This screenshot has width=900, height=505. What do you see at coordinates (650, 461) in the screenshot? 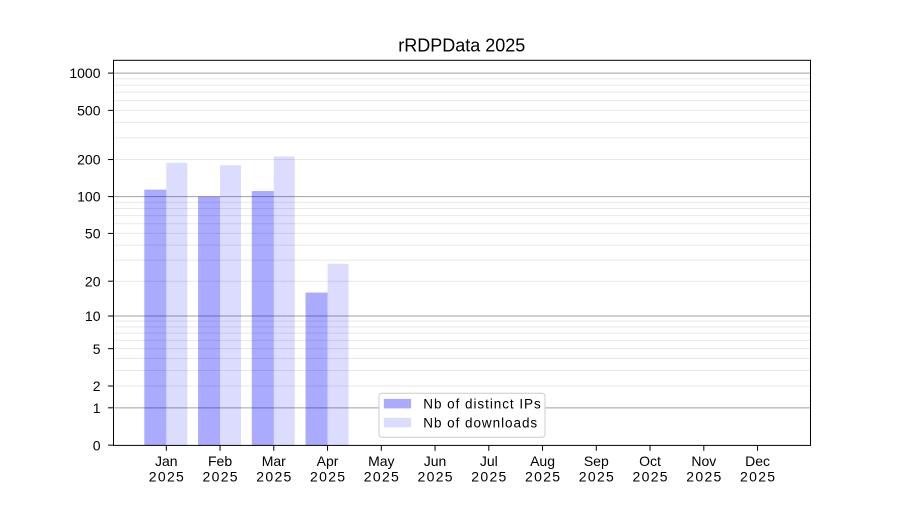
I see `svg-text: Oct` at bounding box center [650, 461].